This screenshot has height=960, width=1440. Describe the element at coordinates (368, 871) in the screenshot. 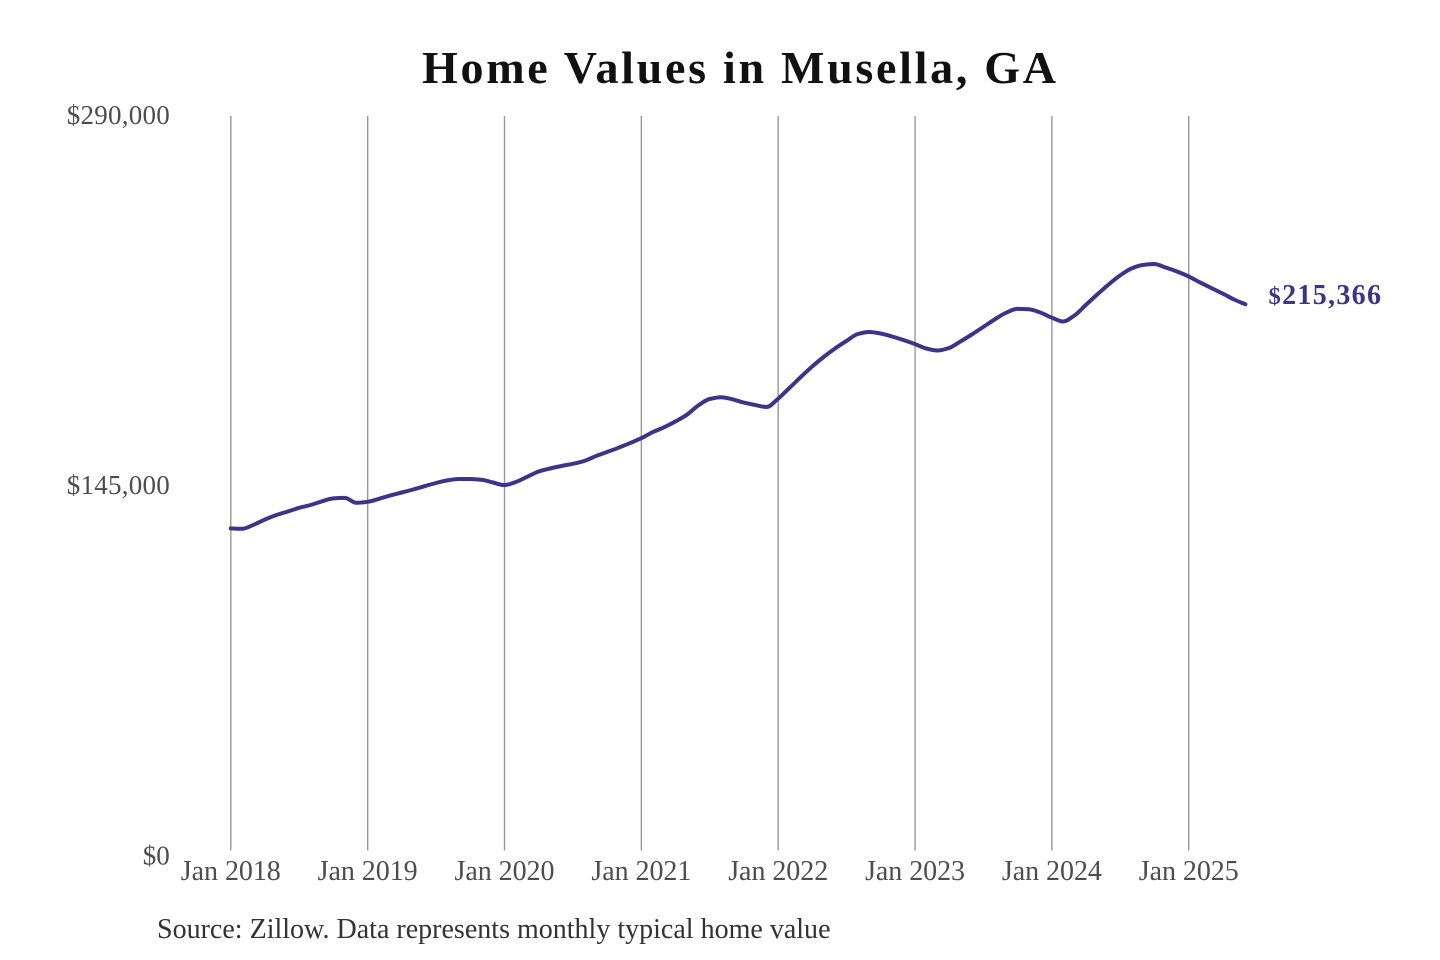

I see `svg-text: Jan 2019` at that location.